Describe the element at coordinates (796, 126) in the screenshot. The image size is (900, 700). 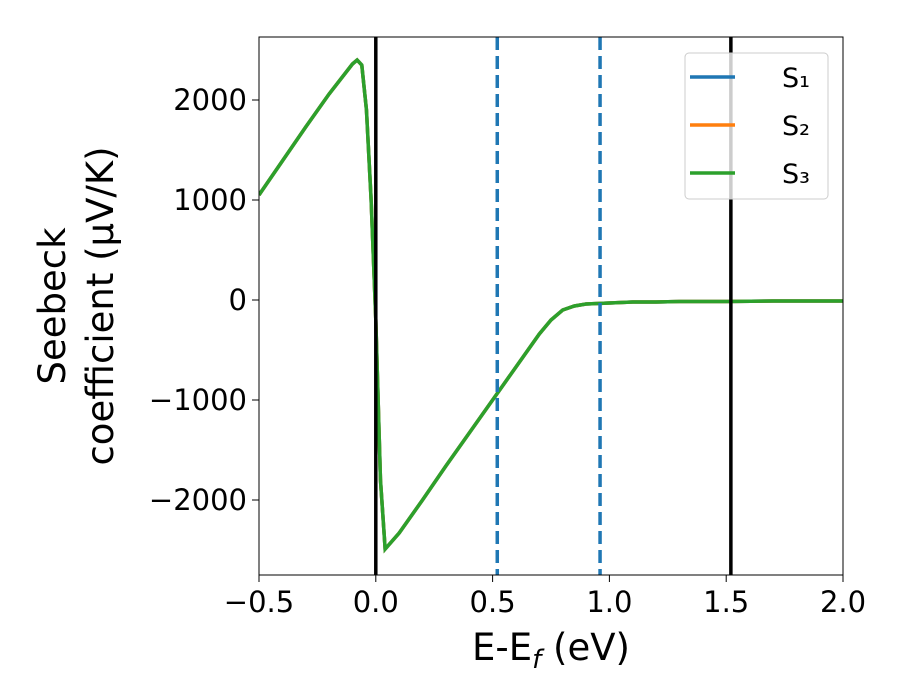
I see `legend-label: S₂` at that location.